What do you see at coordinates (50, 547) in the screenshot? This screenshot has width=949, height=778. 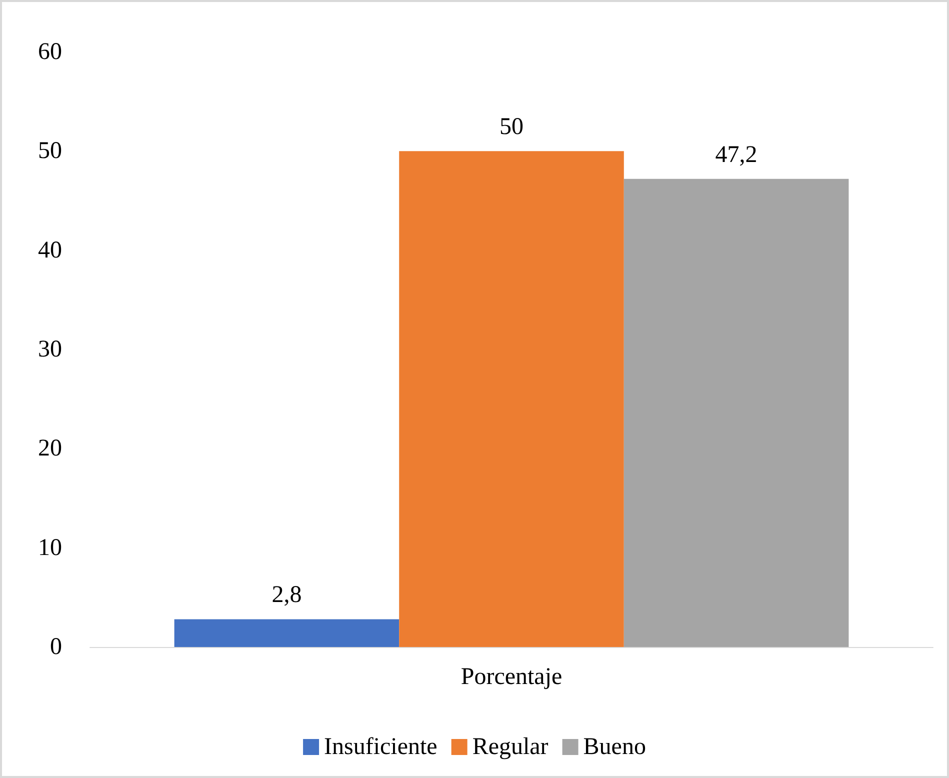 I see `y-tick-label: 10` at bounding box center [50, 547].